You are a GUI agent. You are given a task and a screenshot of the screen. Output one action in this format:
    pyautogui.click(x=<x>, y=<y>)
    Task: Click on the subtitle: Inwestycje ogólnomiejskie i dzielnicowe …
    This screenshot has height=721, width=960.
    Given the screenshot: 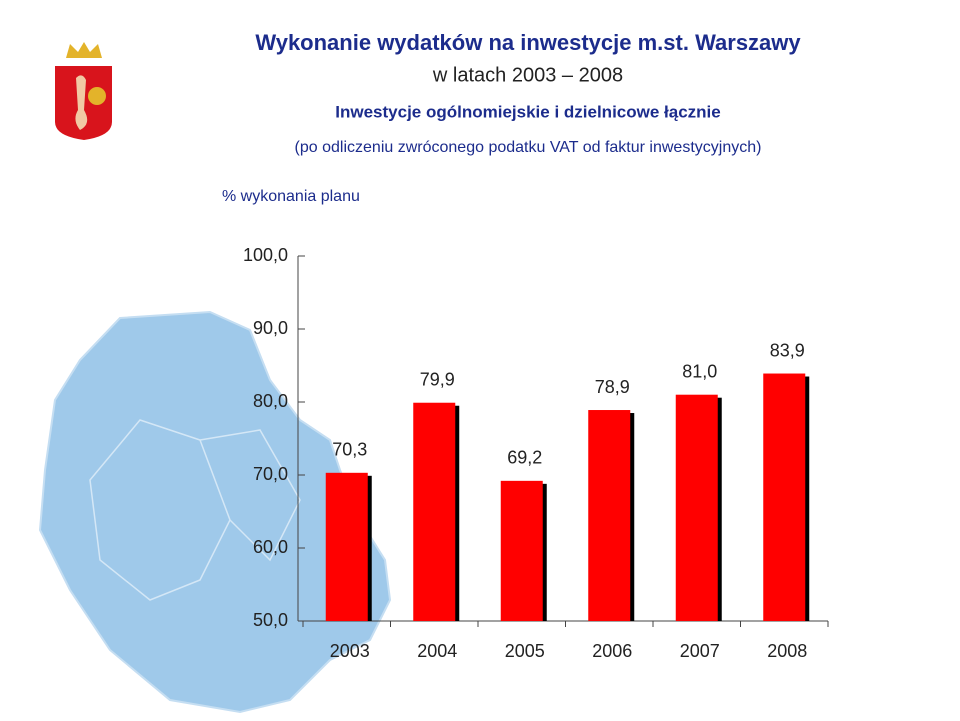 What is the action you would take?
    pyautogui.click(x=527, y=111)
    